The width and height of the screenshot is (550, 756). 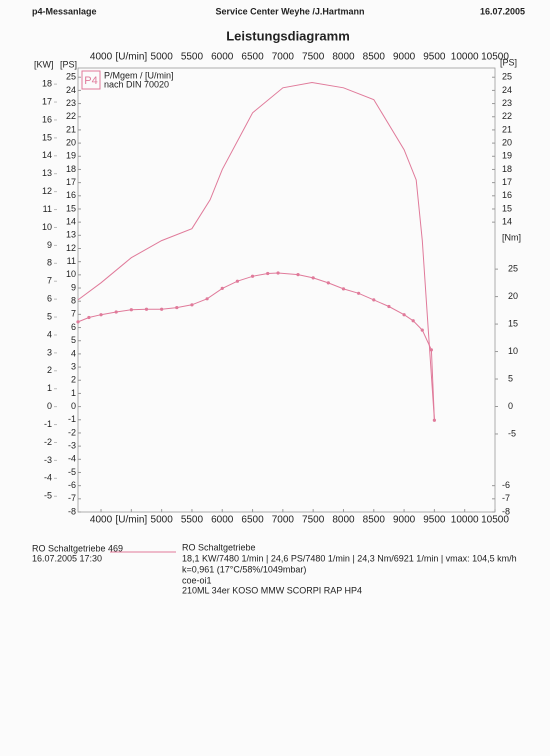 What do you see at coordinates (47, 155) in the screenshot?
I see `kw-tick-label: 14` at bounding box center [47, 155].